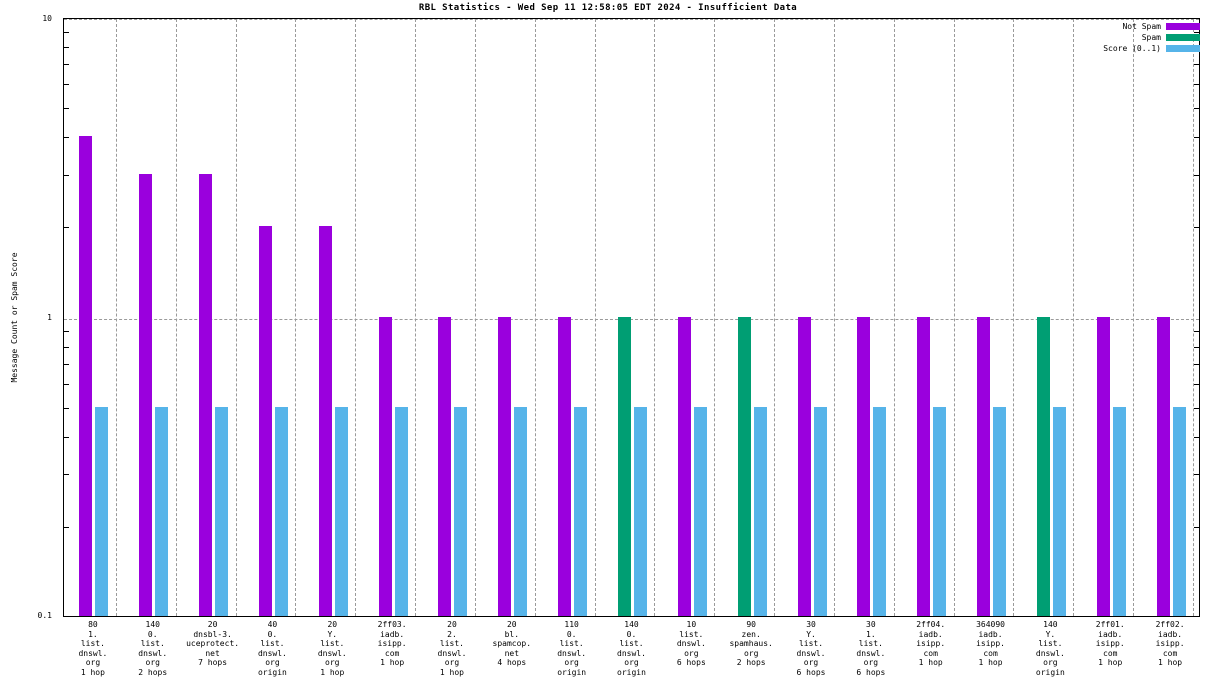  Describe the element at coordinates (991, 644) in the screenshot. I see `x-axis-tick-label: 364090 iadb. isipp. com 1 hop` at that location.